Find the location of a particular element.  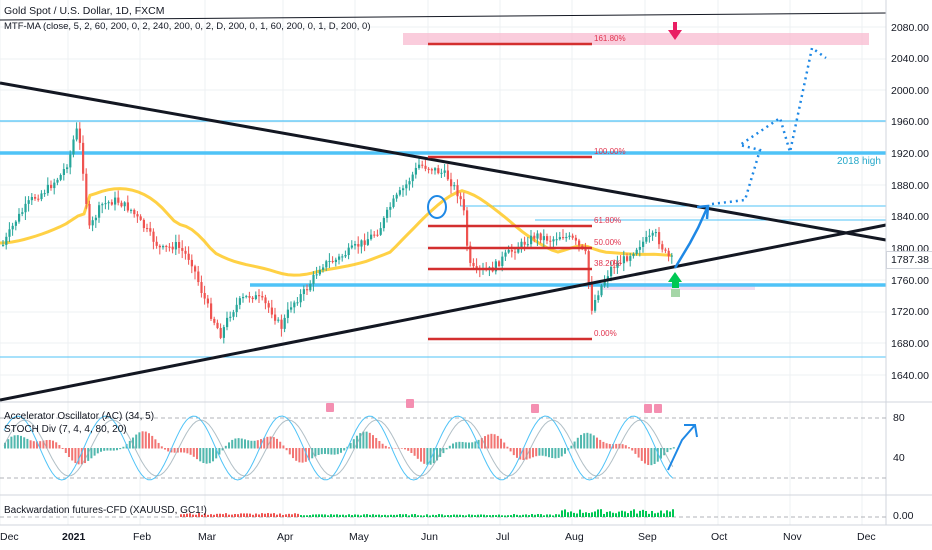

backwardation-label: Backwardation futures-CFD (XAUUSD, GC1!) is located at coordinates (105, 510).